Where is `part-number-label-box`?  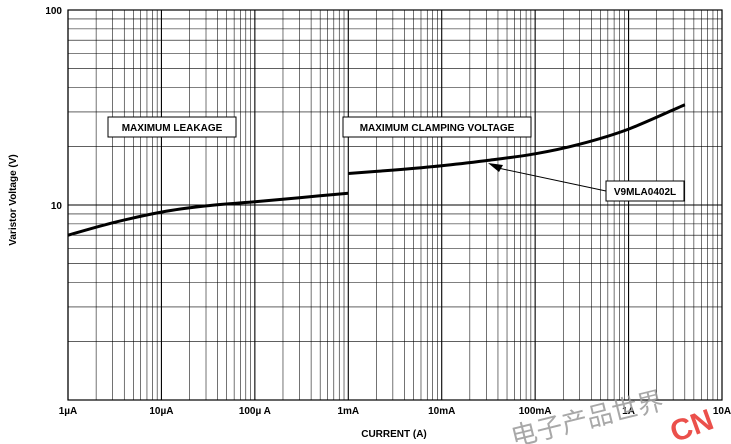
part-number-label-box is located at coordinates (645, 191).